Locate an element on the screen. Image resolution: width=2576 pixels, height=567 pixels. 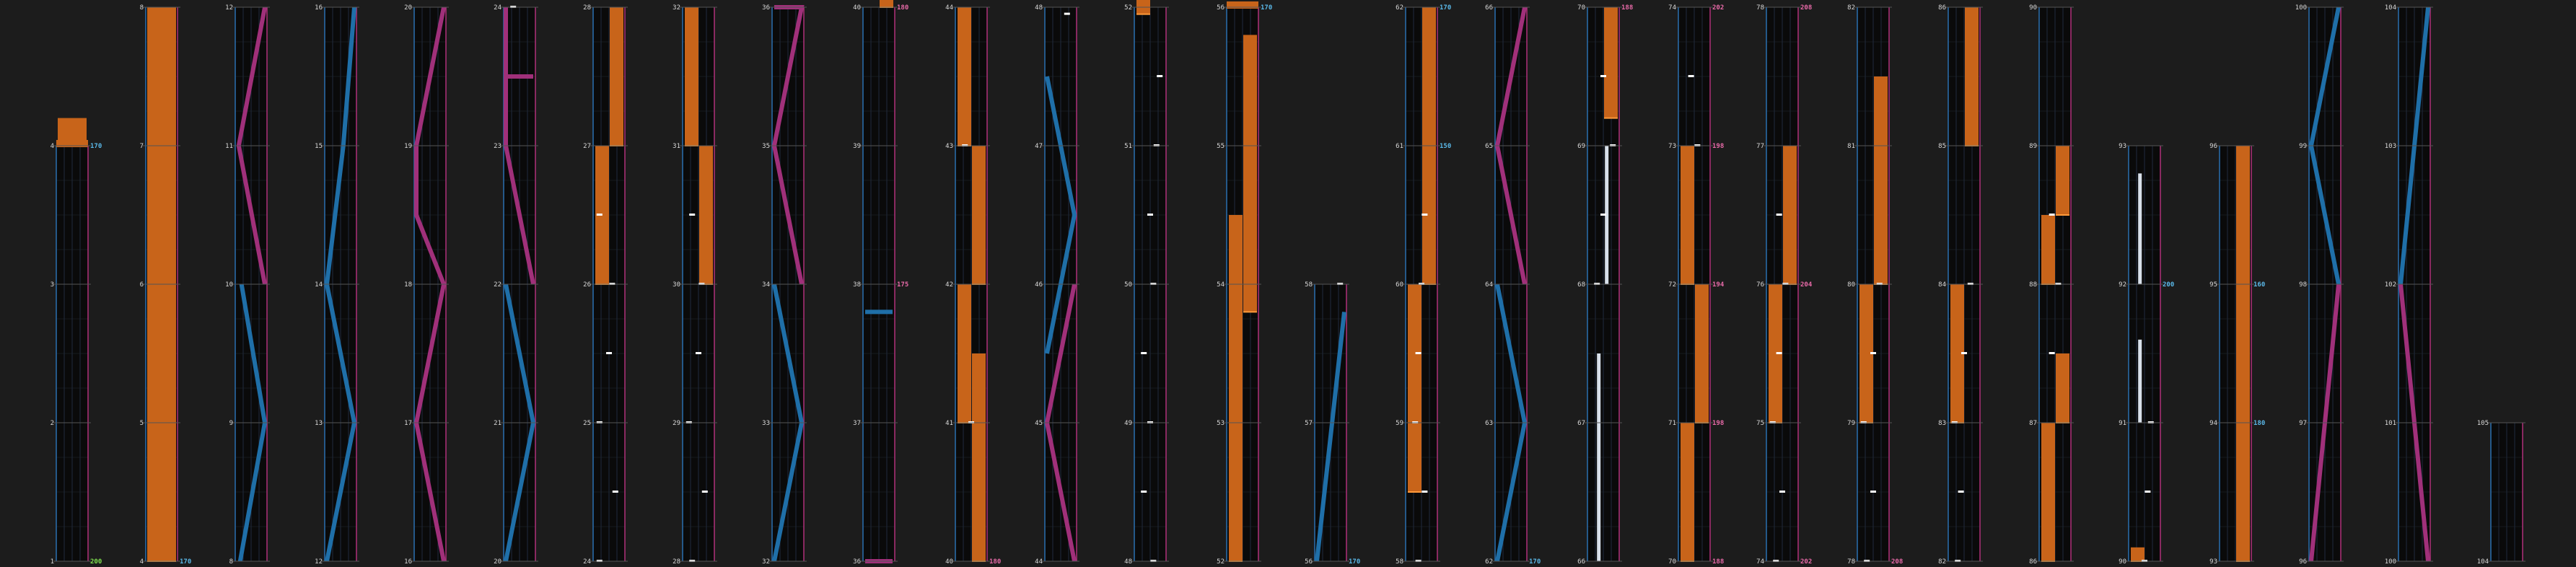
chart-column-23: 90 91 92 93 200 is located at coordinates (2146, 355).